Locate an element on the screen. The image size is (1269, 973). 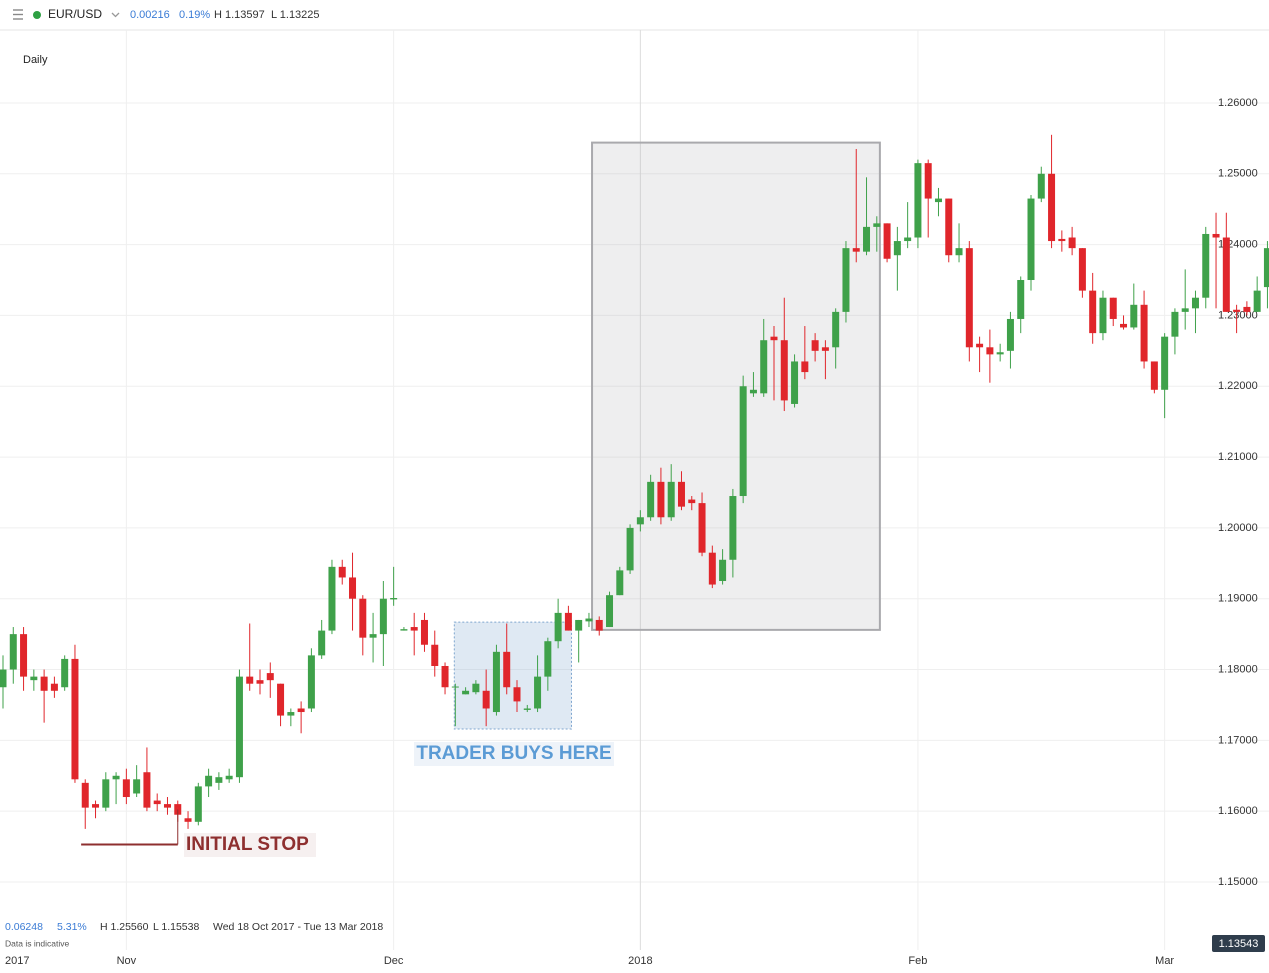
range-low: L 1.15538 is located at coordinates (176, 927).